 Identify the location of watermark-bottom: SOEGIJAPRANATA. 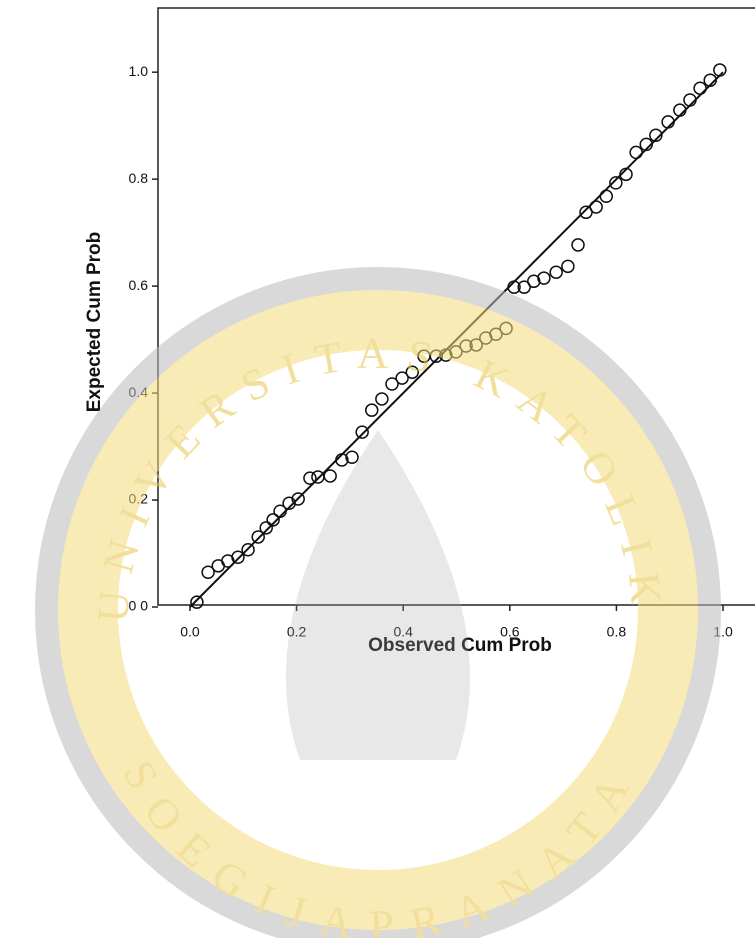
(380, 845).